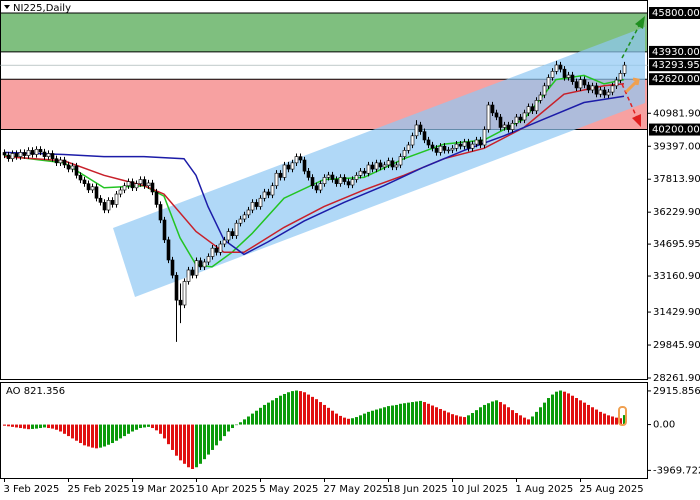  What do you see at coordinates (289, 489) in the screenshot?
I see `x-tick-label: 5 May 2025` at bounding box center [289, 489].